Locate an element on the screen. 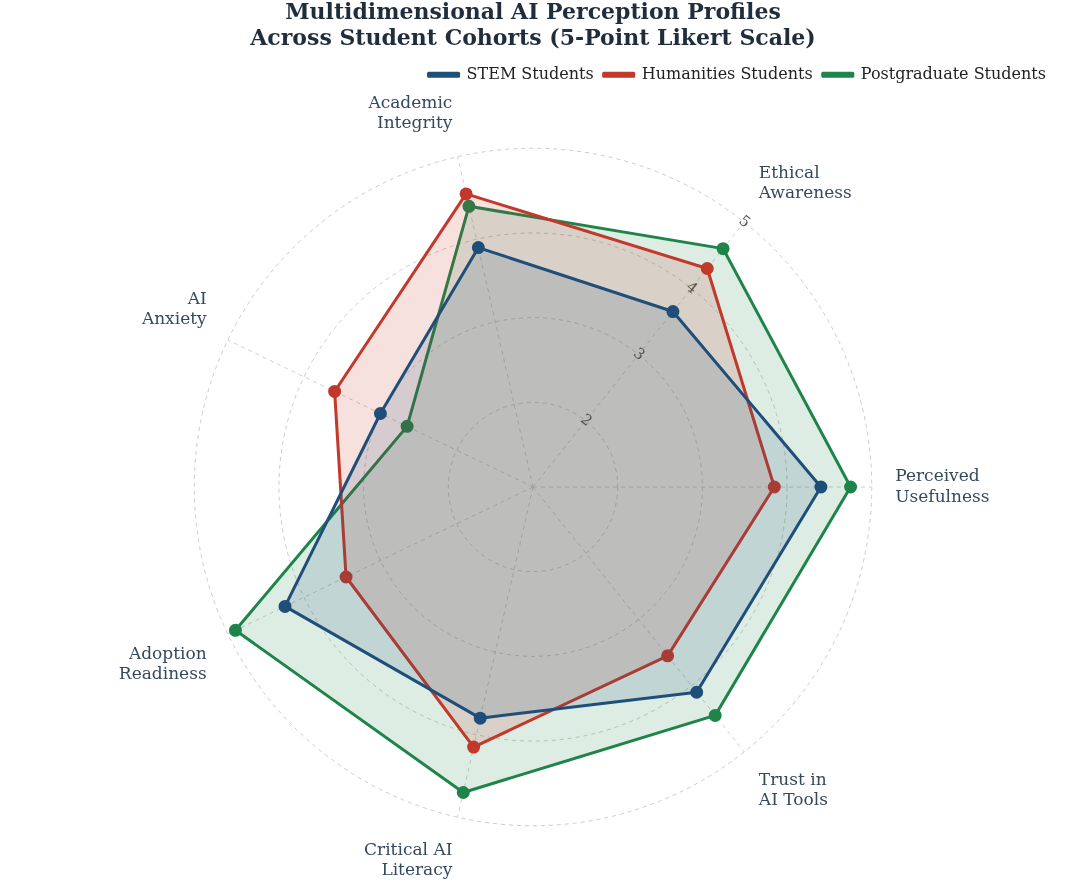  spoke-label: Academic Integrity is located at coordinates (410, 112).